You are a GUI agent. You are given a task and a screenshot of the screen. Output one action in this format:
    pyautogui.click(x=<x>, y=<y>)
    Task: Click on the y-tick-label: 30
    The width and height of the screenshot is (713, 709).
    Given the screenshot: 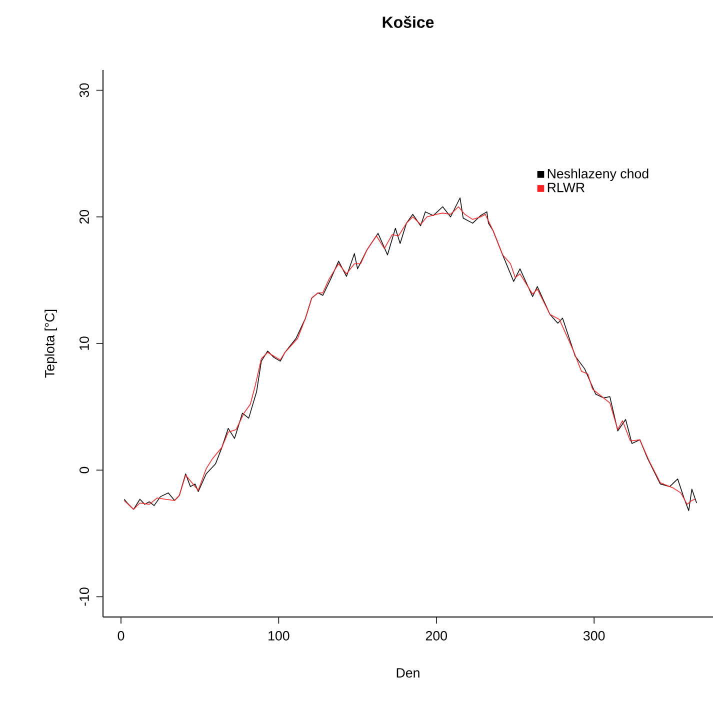 What is the action you would take?
    pyautogui.click(x=84, y=90)
    